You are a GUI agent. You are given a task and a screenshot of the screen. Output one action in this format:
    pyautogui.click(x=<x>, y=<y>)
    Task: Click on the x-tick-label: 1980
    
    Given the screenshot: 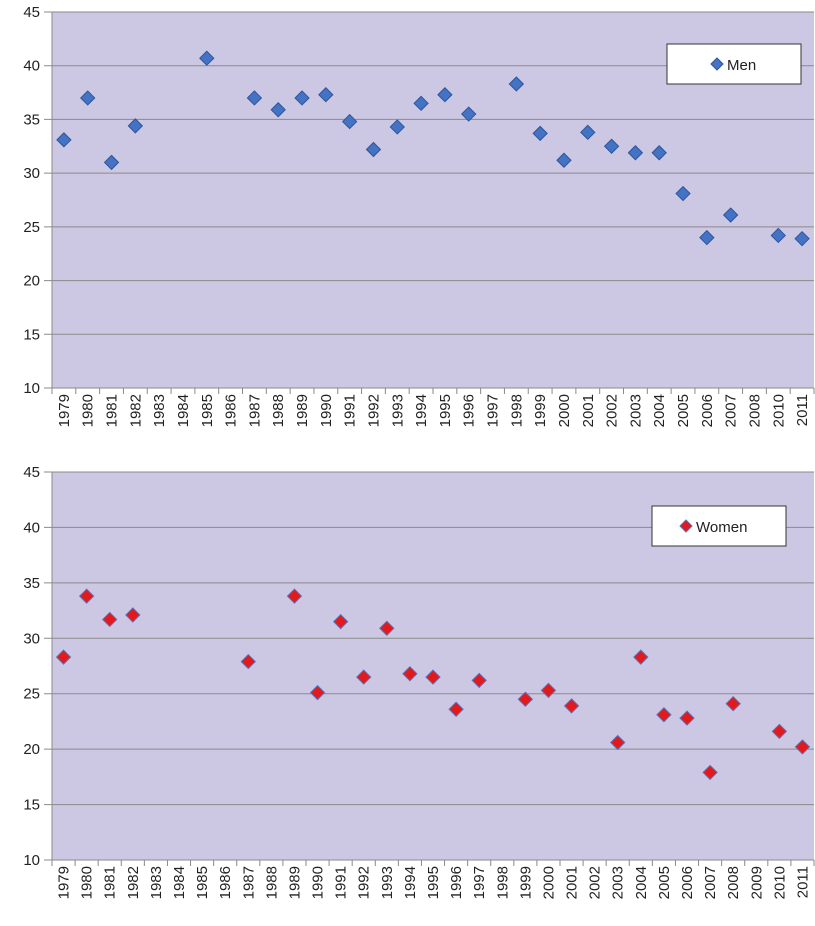 What is the action you would take?
    pyautogui.click(x=88, y=410)
    